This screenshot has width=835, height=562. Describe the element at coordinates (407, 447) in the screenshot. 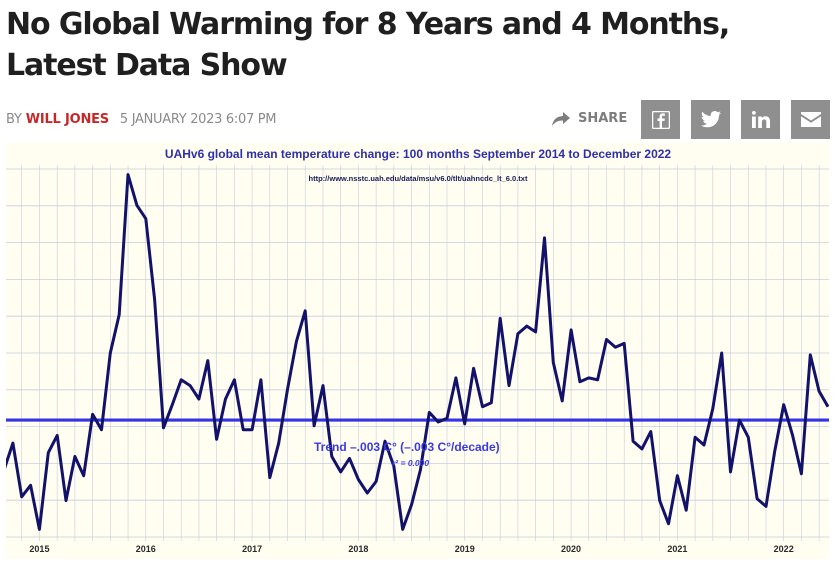

I see `trend-label: Trend –.003 C° (–.003 C°/decade)` at that location.